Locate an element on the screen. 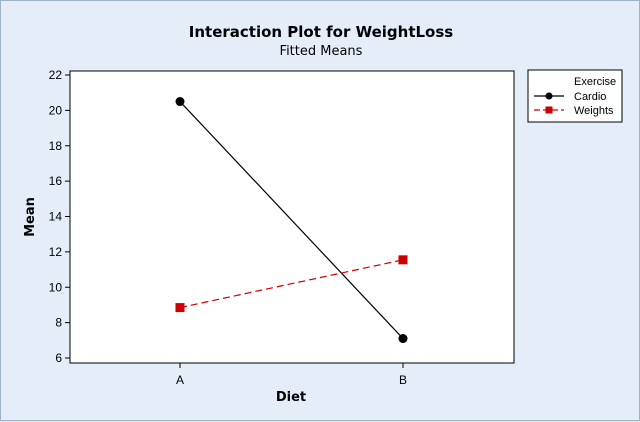  legend-items: Cardio Weights is located at coordinates (574, 104).